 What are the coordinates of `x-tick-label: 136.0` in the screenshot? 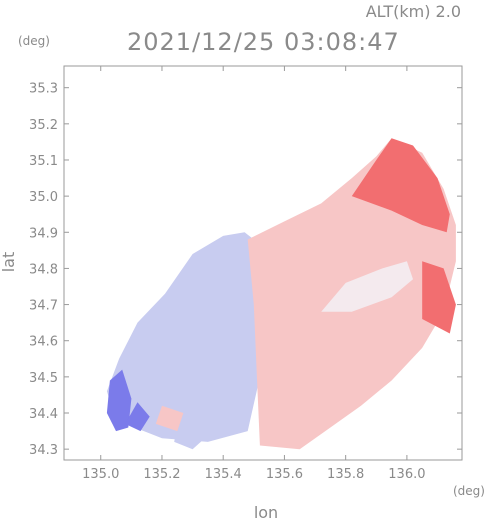 It's located at (406, 474).